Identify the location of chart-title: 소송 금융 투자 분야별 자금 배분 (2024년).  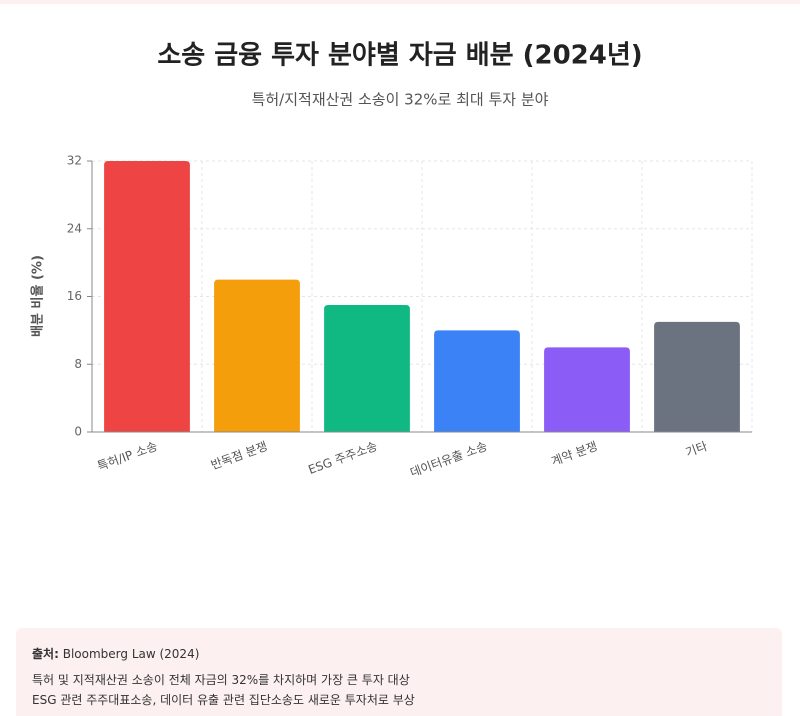
(399, 56).